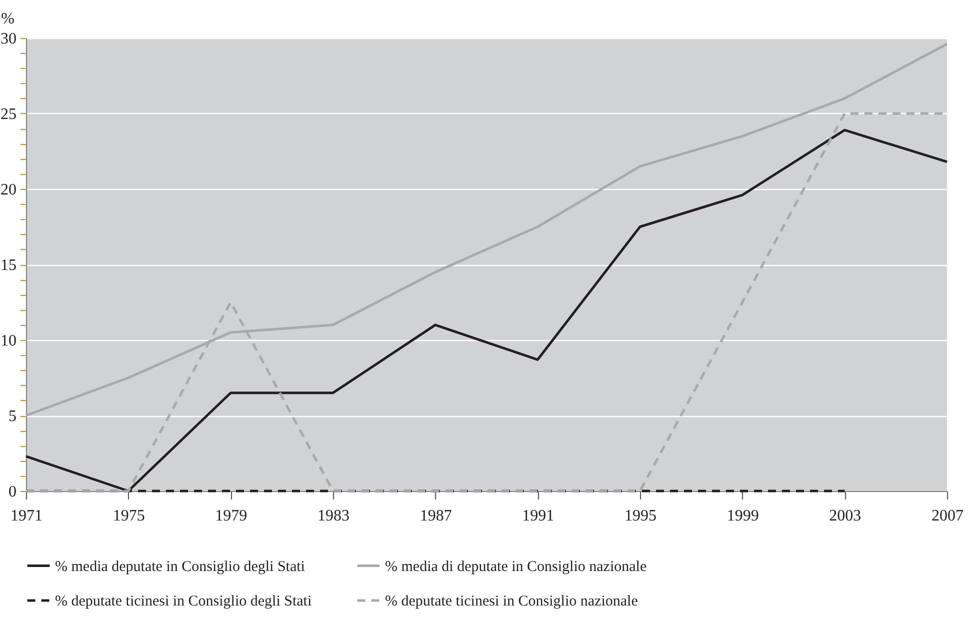 This screenshot has height=641, width=979. Describe the element at coordinates (8, 114) in the screenshot. I see `y-tick-label: 25` at that location.